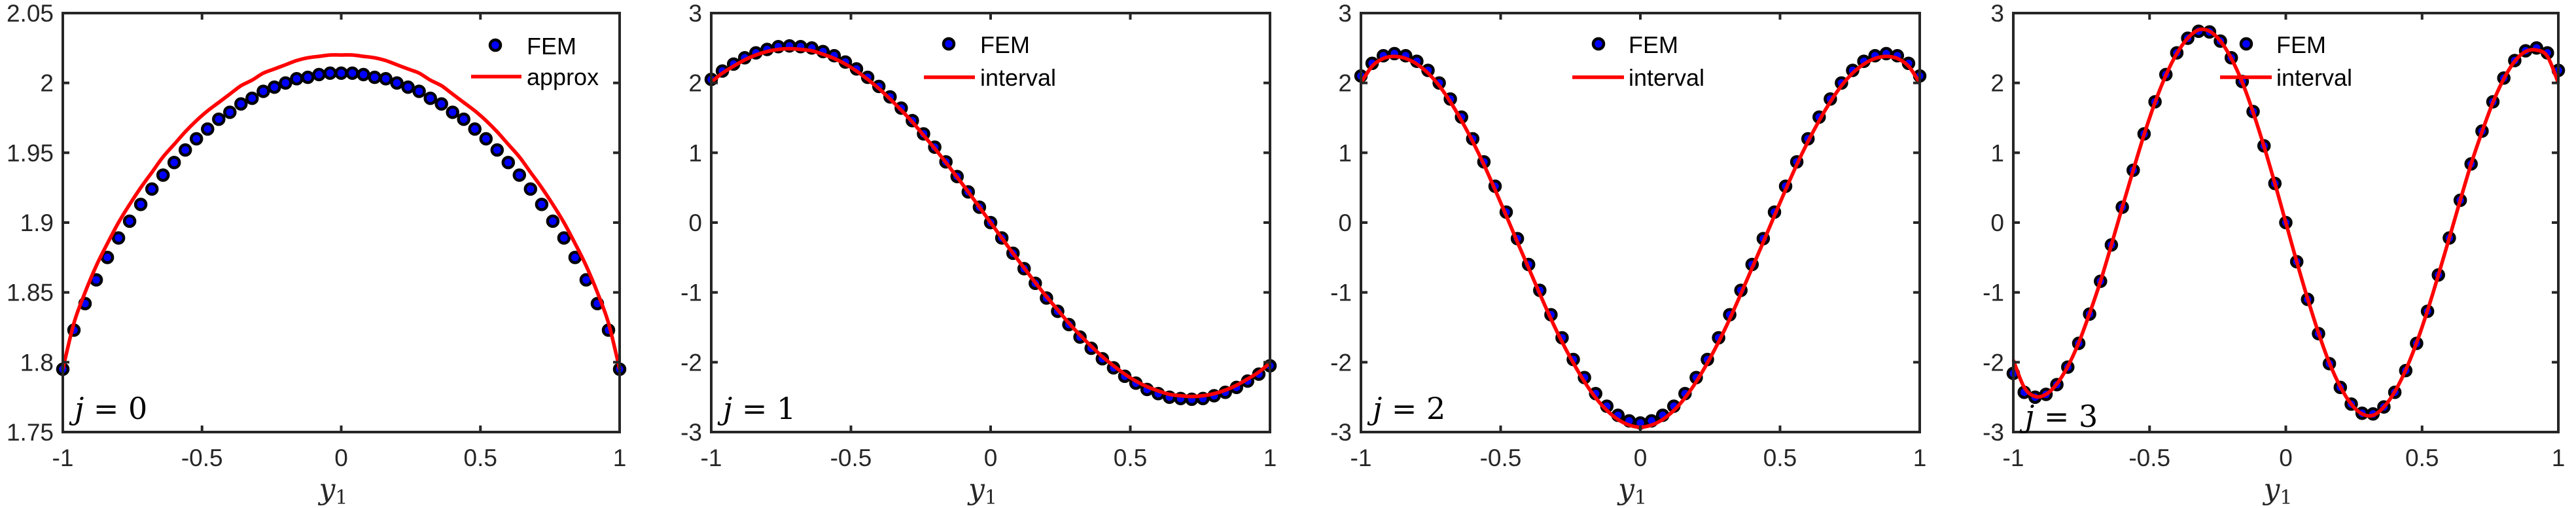 The width and height of the screenshot is (2576, 508). What do you see at coordinates (341, 221) in the screenshot?
I see `fem-markers` at bounding box center [341, 221].